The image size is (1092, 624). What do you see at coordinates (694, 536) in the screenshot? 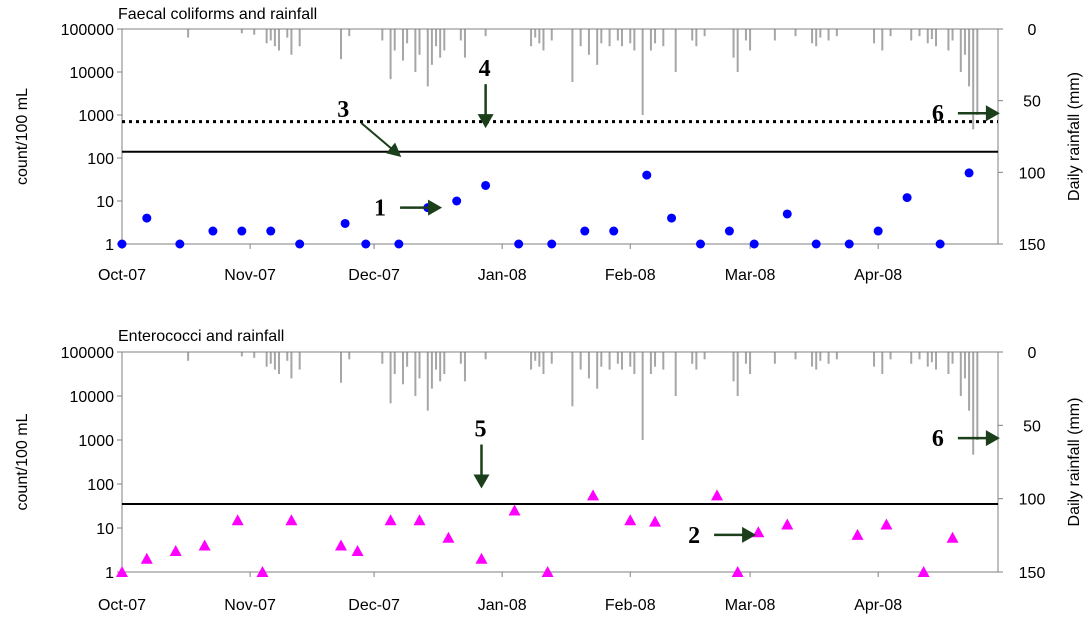
I see `annotation-label: 2` at bounding box center [694, 536].